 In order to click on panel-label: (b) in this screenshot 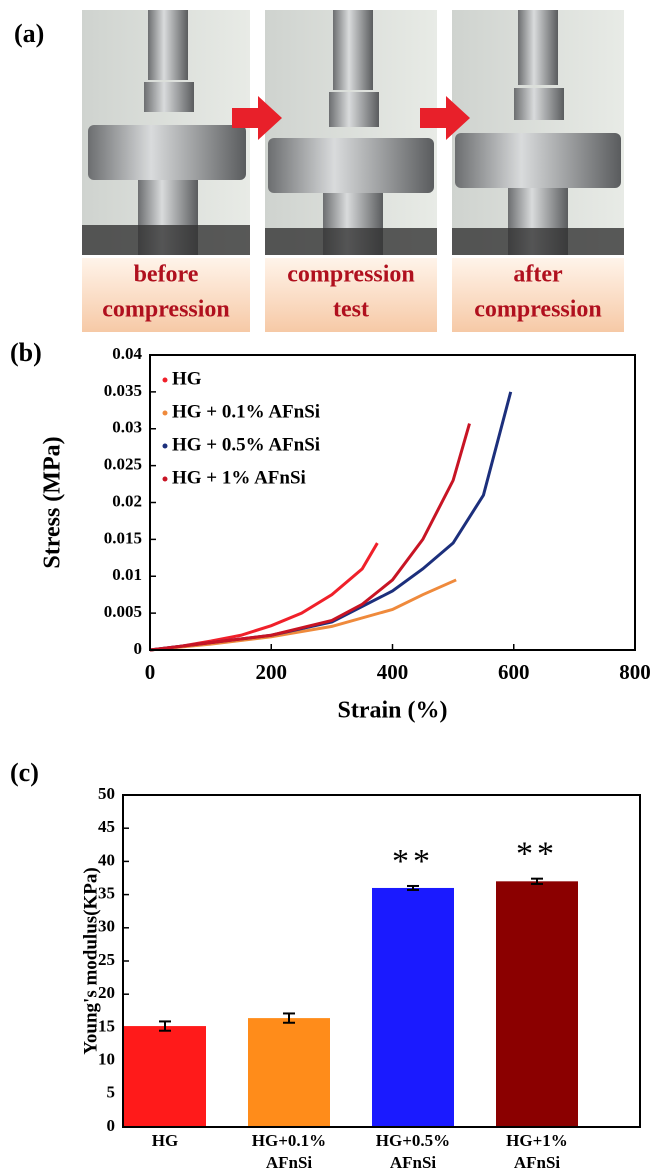, I will do `click(26, 352)`.